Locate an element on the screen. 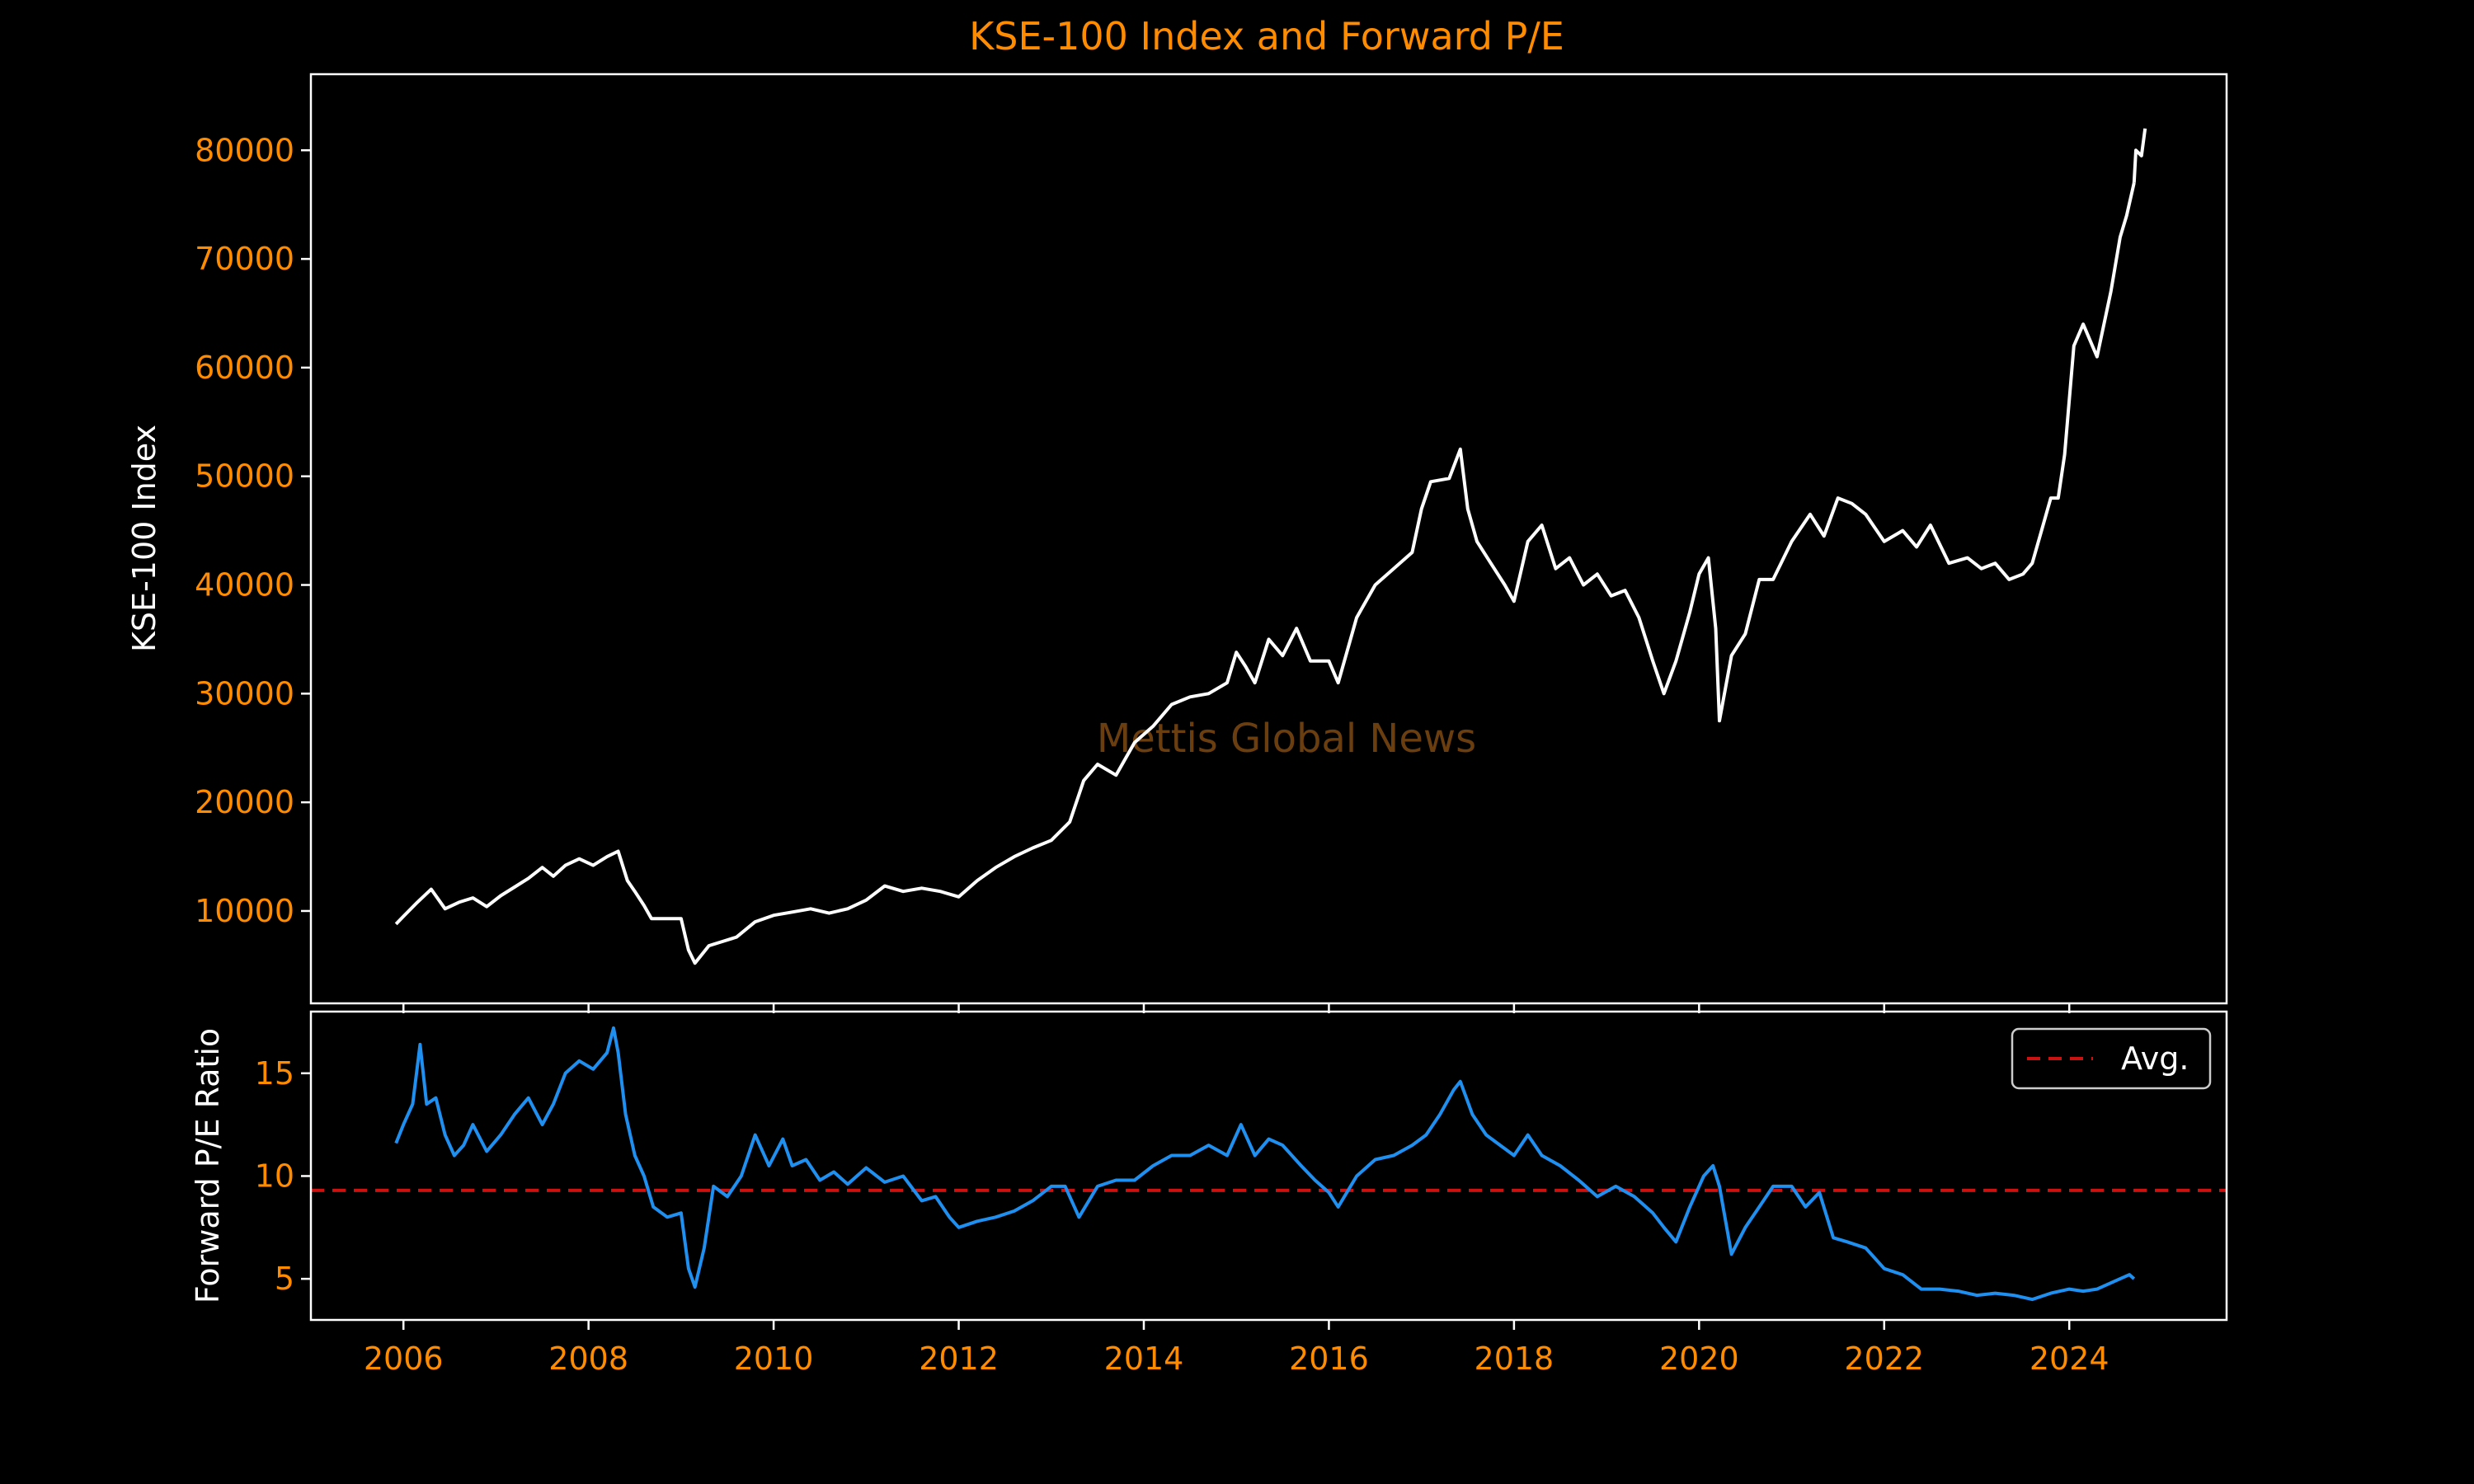 The width and height of the screenshot is (2474, 1484). index-ytick-label: 20000 is located at coordinates (244, 802).